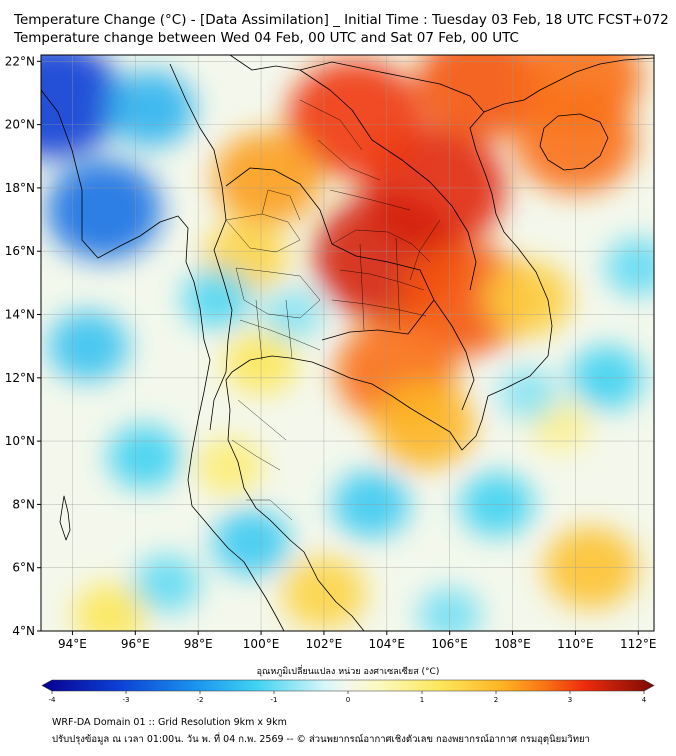 The height and width of the screenshot is (756, 676). I want to click on colorbar-tick-label: -1, so click(274, 700).